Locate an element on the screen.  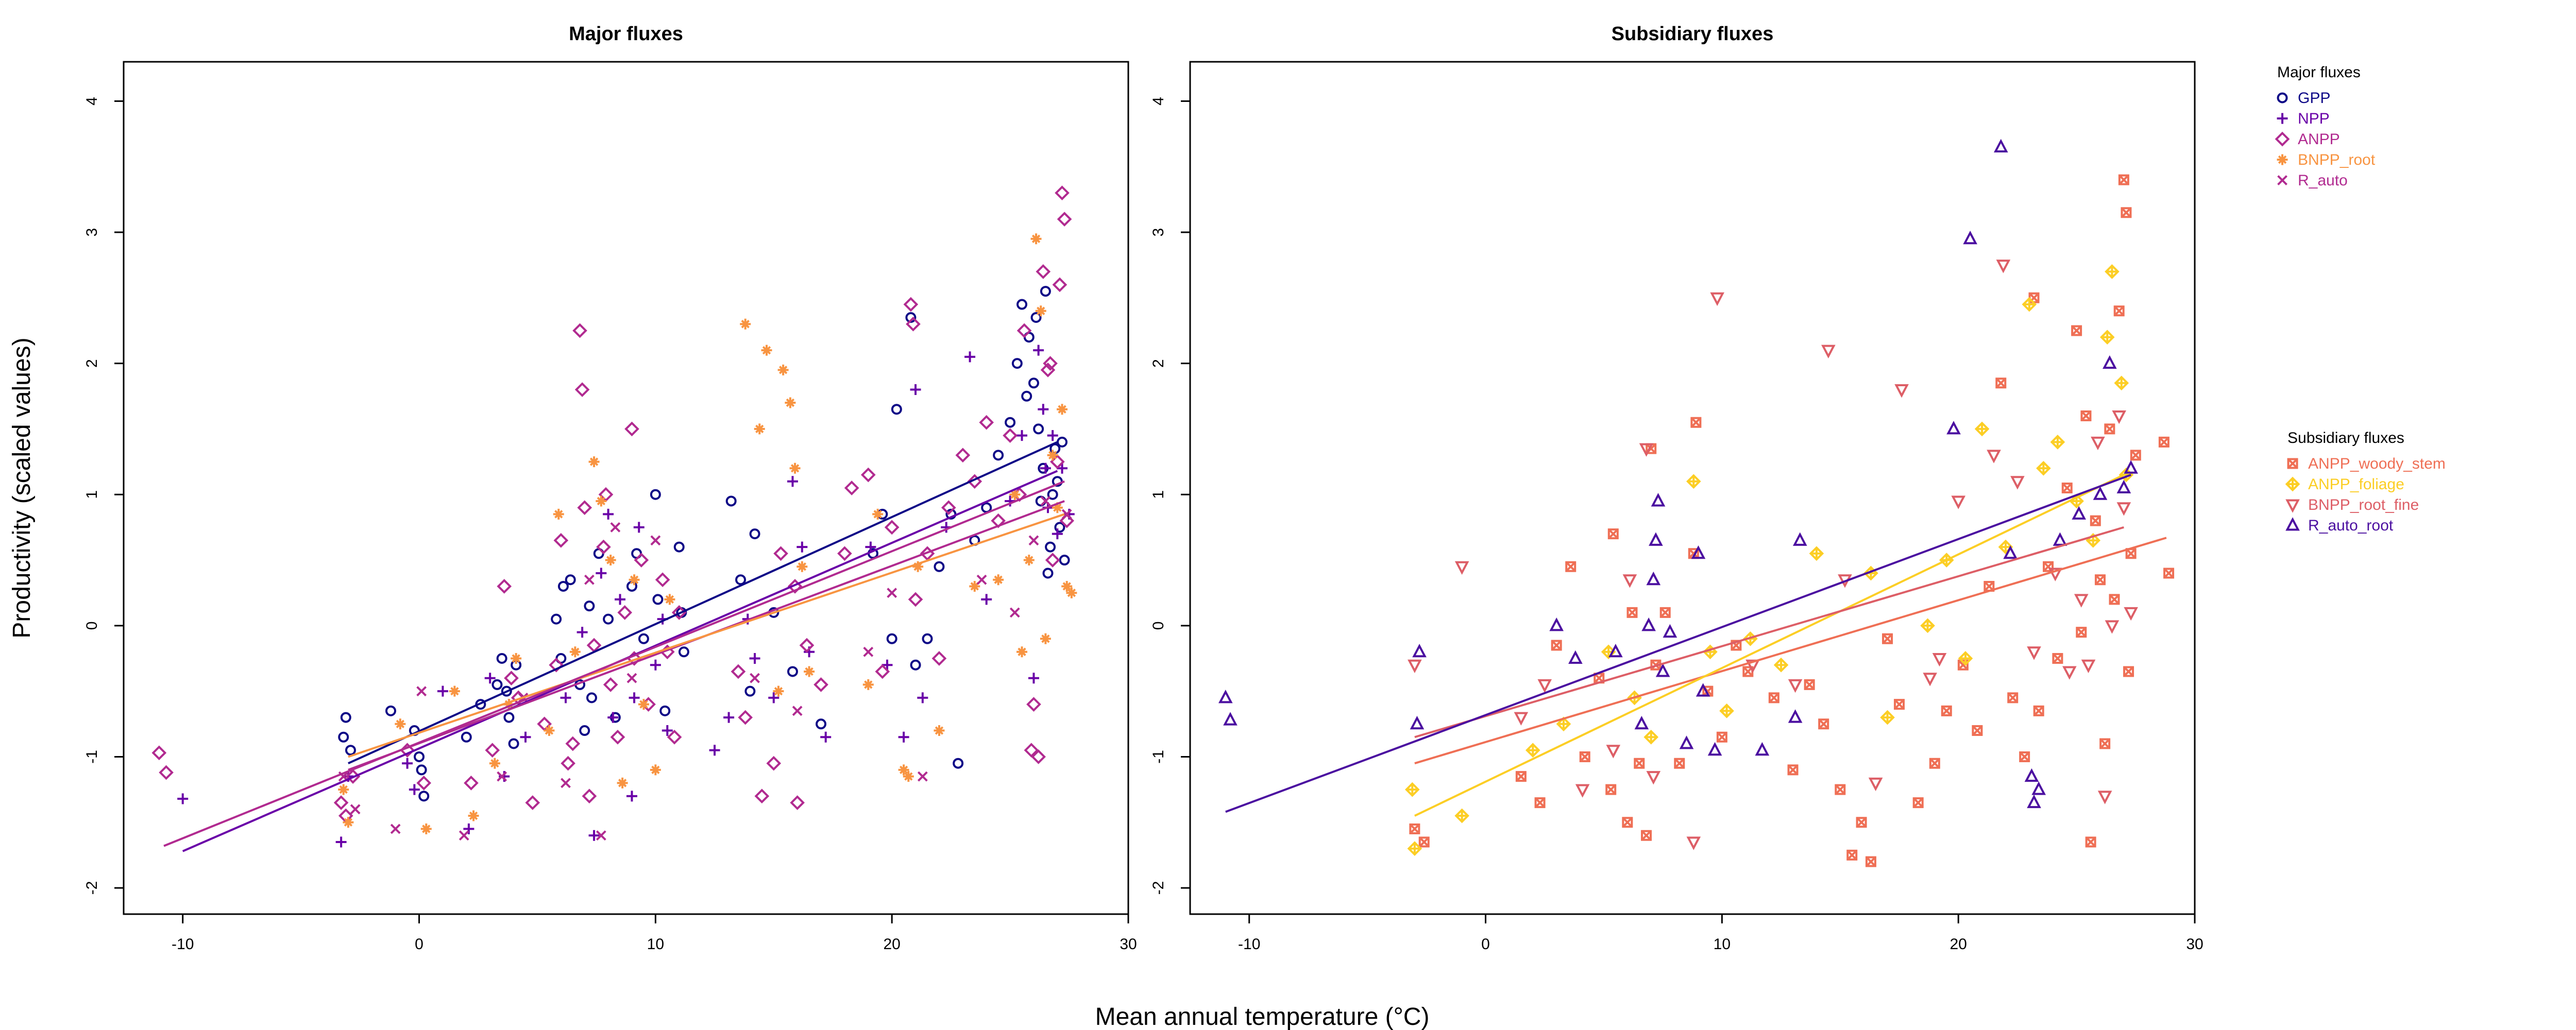
series-gpp is located at coordinates (704, 544).